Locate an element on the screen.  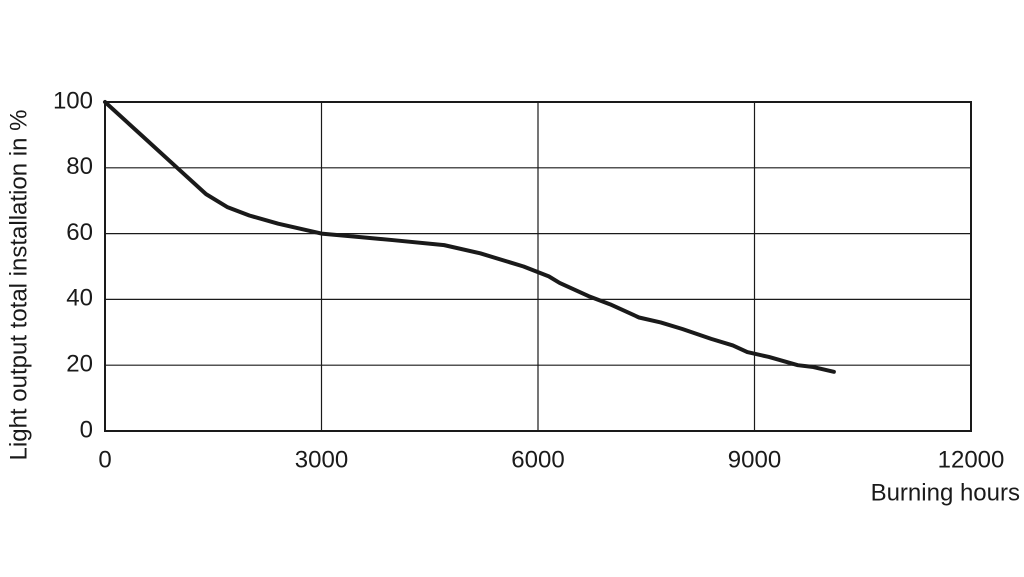
y-tick-label: 80 is located at coordinates (79, 166).